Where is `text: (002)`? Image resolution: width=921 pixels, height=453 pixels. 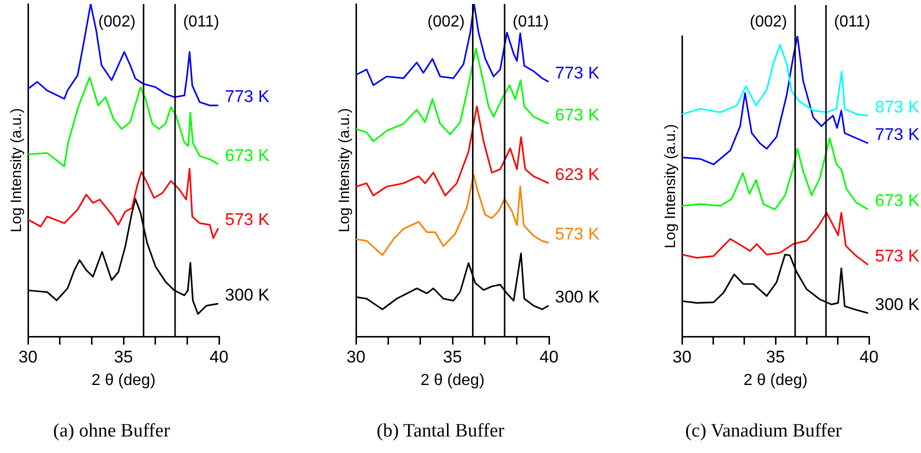 text: (002) is located at coordinates (769, 21).